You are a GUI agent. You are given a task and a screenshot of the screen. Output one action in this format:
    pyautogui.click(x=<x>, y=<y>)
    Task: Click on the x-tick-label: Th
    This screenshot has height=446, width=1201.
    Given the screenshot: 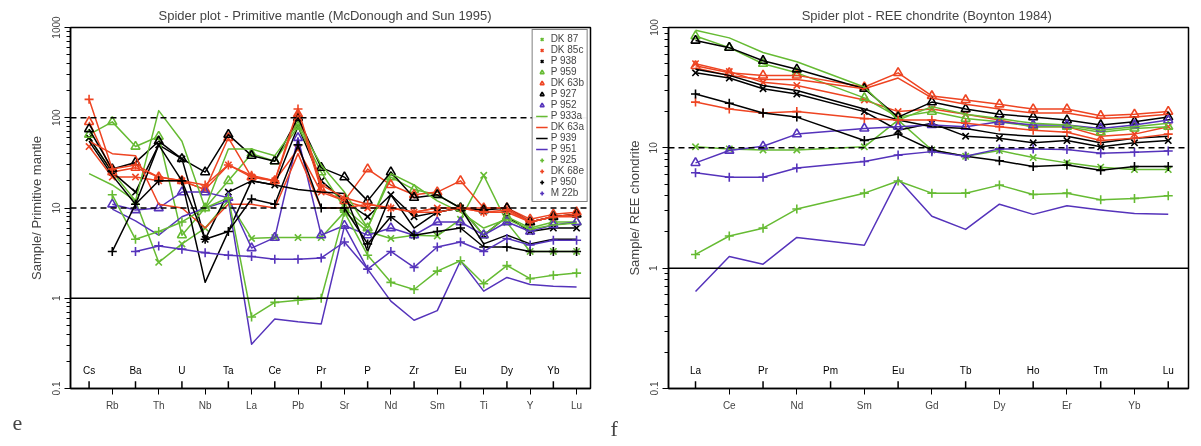 What is the action you would take?
    pyautogui.click(x=158, y=405)
    